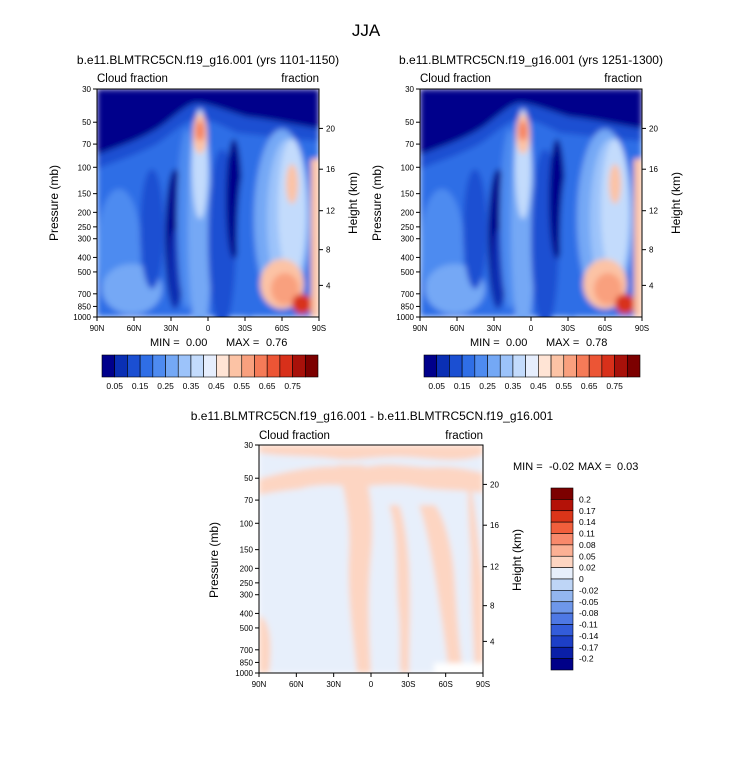 The width and height of the screenshot is (733, 768). I want to click on panel-right-height-axis: 20 16 12 8 4, so click(650, 207).